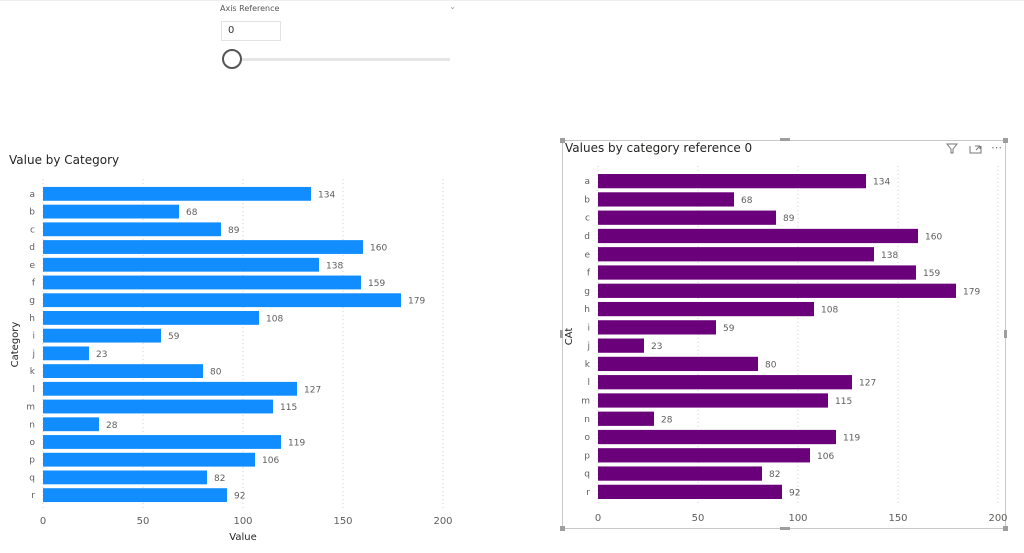  I want to click on data-label: 115, so click(843, 402).